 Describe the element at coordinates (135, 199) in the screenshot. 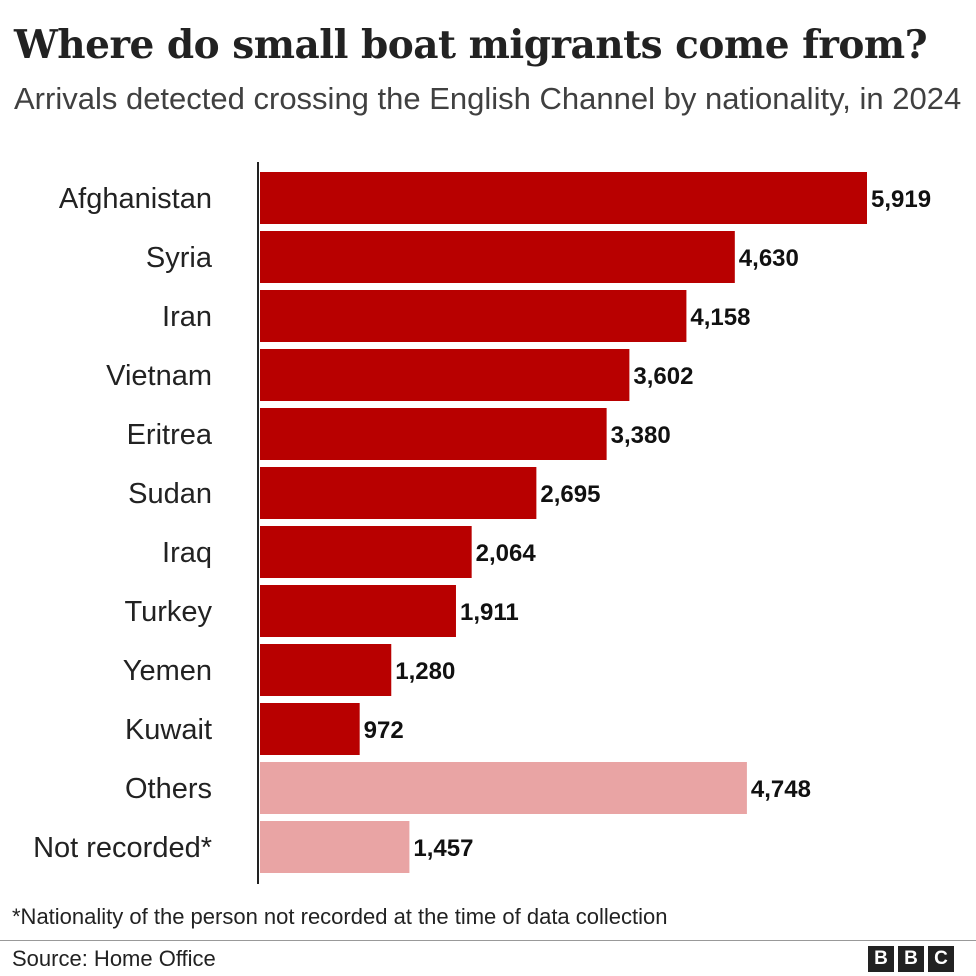

I see `category-label: Afghanistan` at that location.